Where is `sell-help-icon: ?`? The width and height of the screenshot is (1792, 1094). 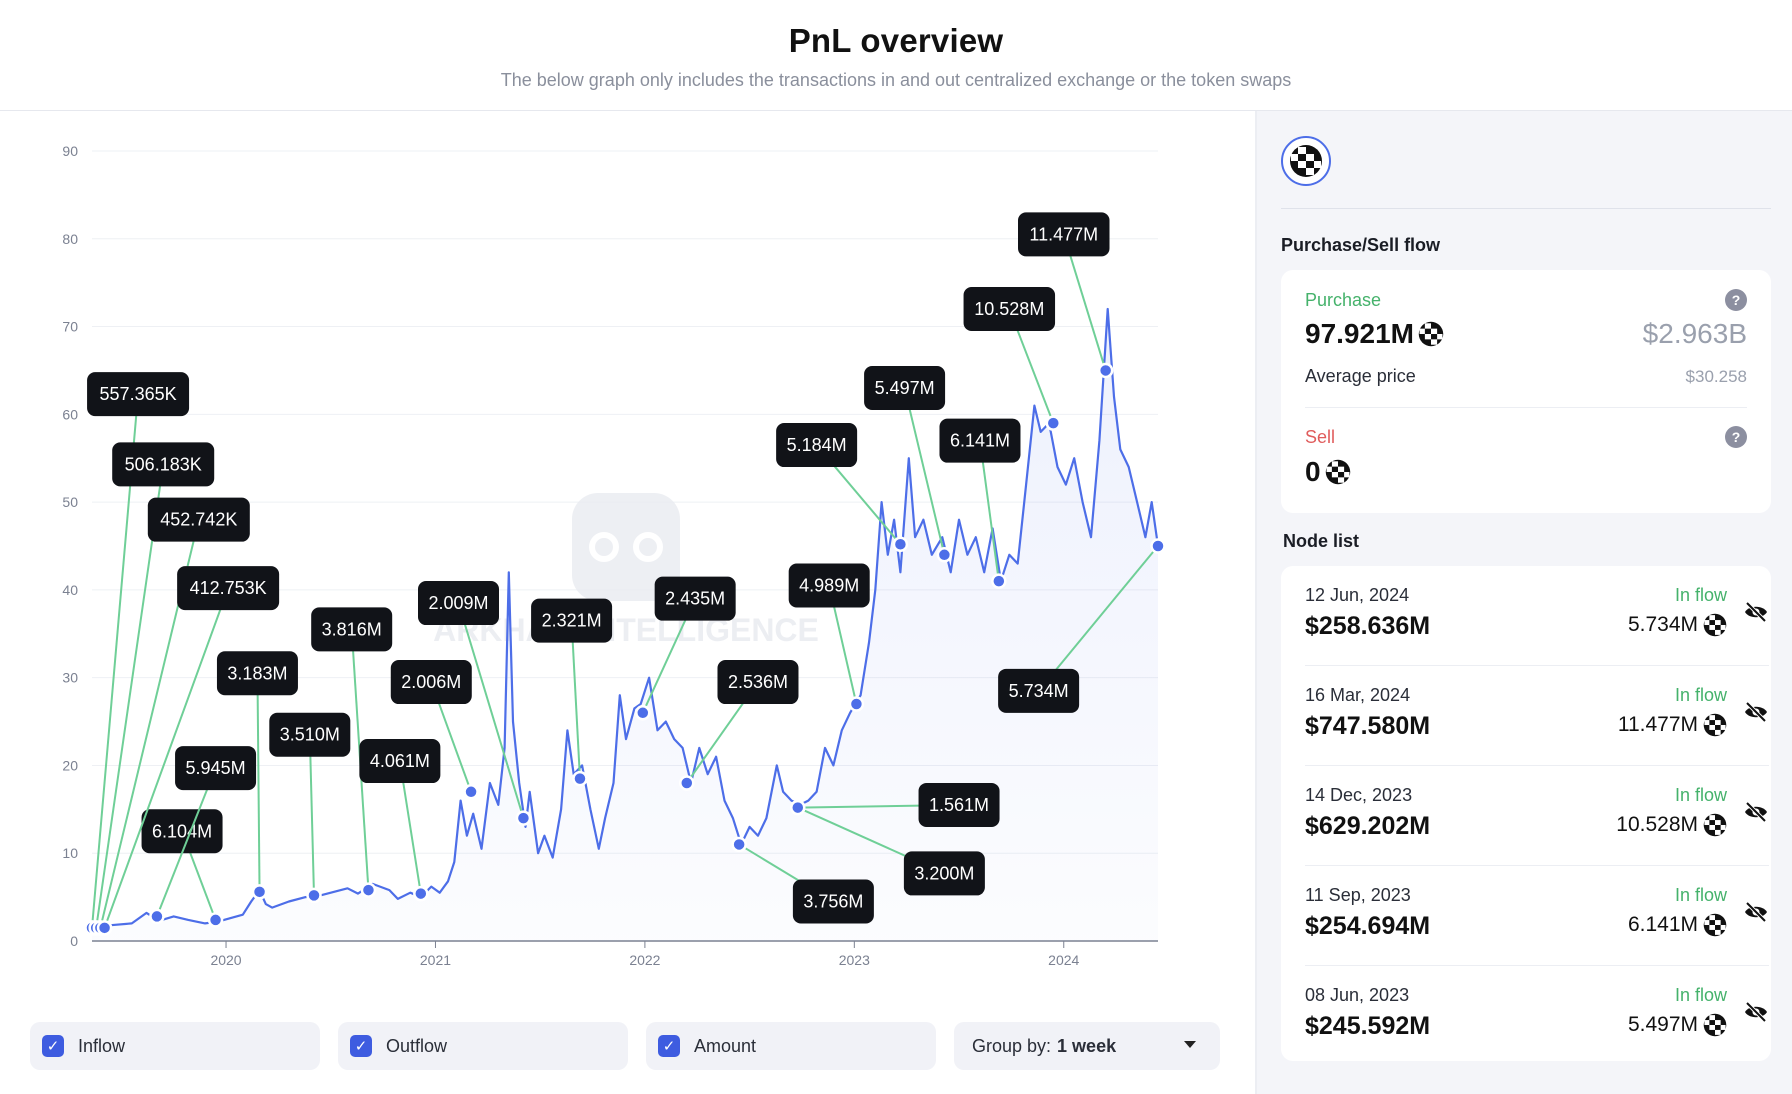 sell-help-icon: ? is located at coordinates (1736, 437).